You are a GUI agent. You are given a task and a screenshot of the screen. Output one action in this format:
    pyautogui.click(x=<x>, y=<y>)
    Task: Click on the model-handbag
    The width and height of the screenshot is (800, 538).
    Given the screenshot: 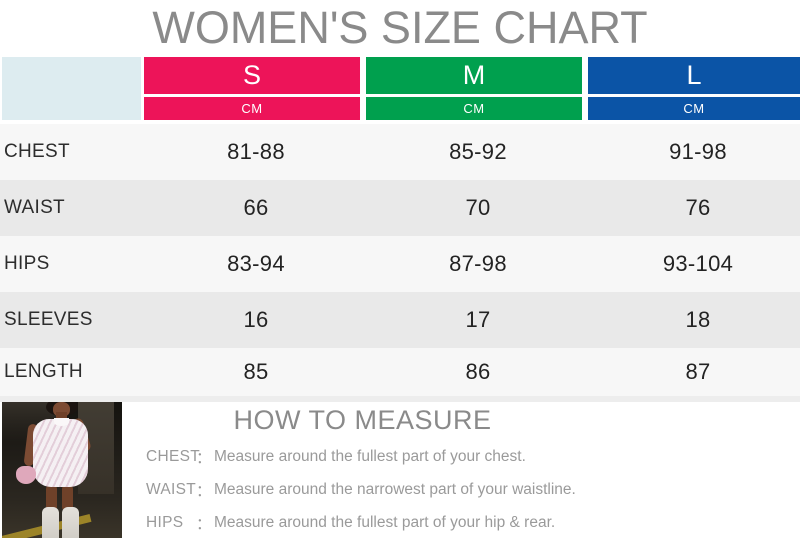 What is the action you would take?
    pyautogui.click(x=26, y=475)
    